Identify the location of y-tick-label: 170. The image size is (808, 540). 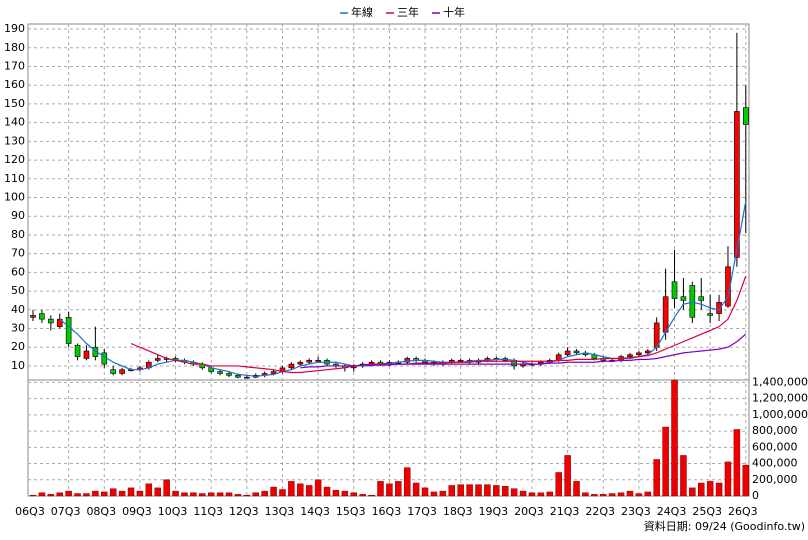
(14, 65).